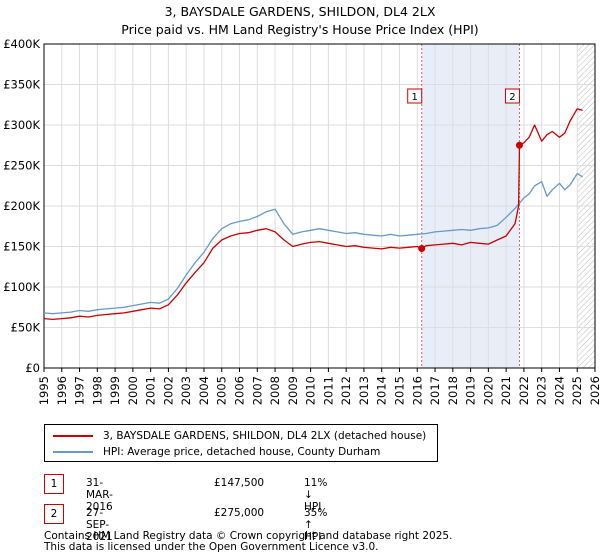 This screenshot has height=560, width=600. I want to click on x-tick-label: 1995, so click(44, 390).